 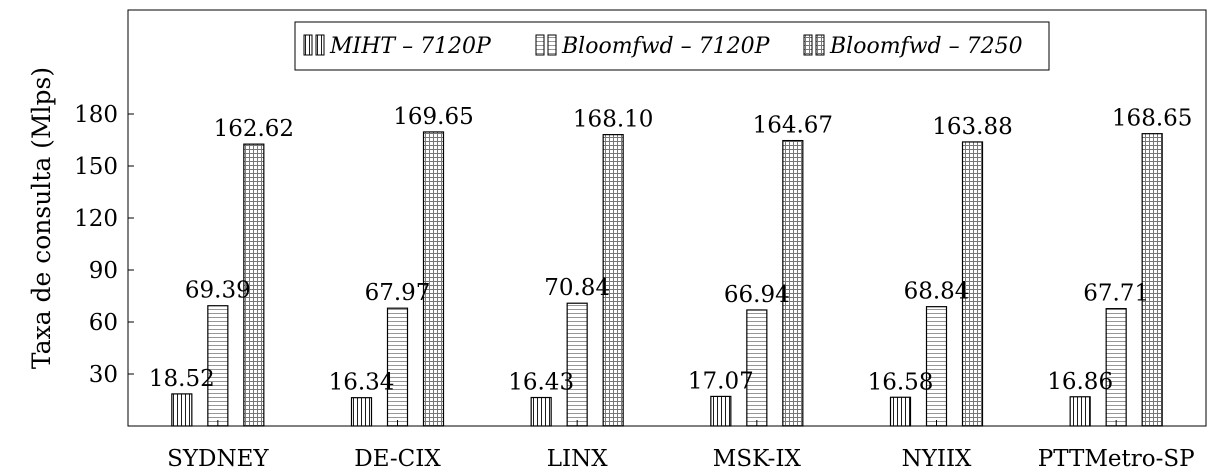 What do you see at coordinates (666, 46) in the screenshot?
I see `legend-label: Bloomfwd – 7120P` at bounding box center [666, 46].